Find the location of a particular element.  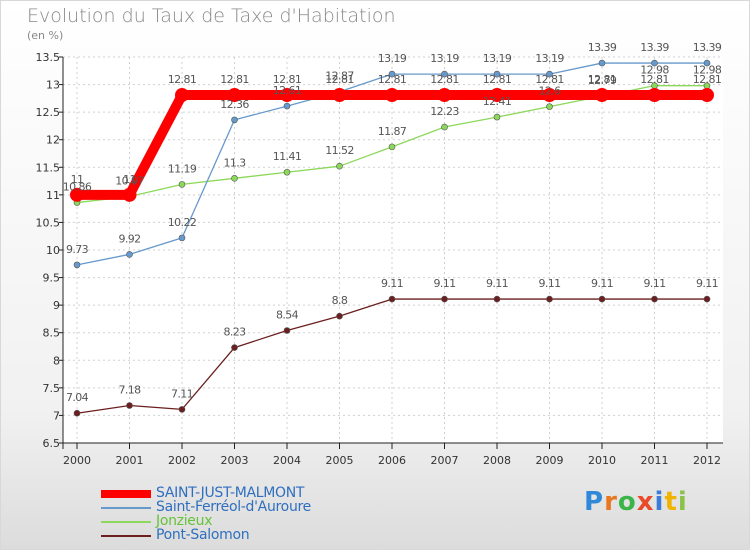

x-tick-label: 2005 is located at coordinates (340, 460).